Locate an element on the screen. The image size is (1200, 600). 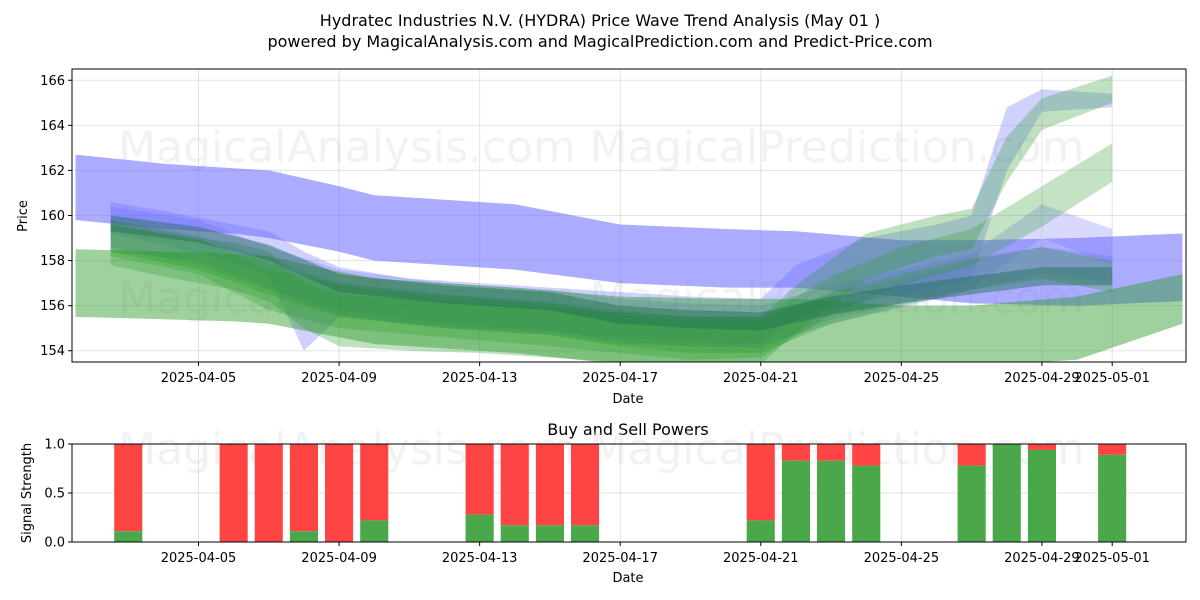
top-x-tick-label: 2025-05-01 is located at coordinates (1112, 378).